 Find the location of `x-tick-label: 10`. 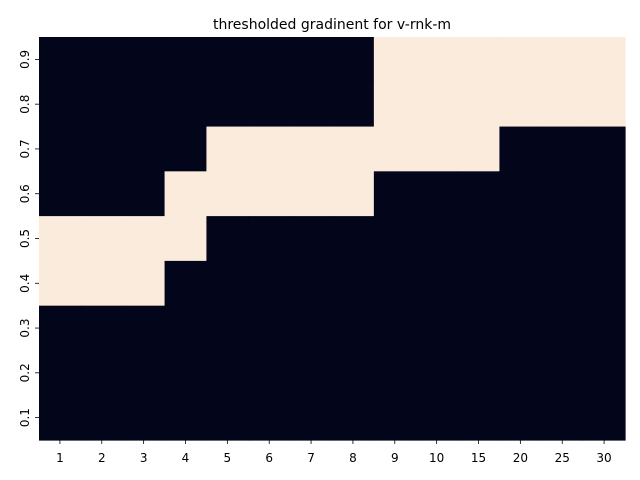

x-tick-label: 10 is located at coordinates (436, 458).